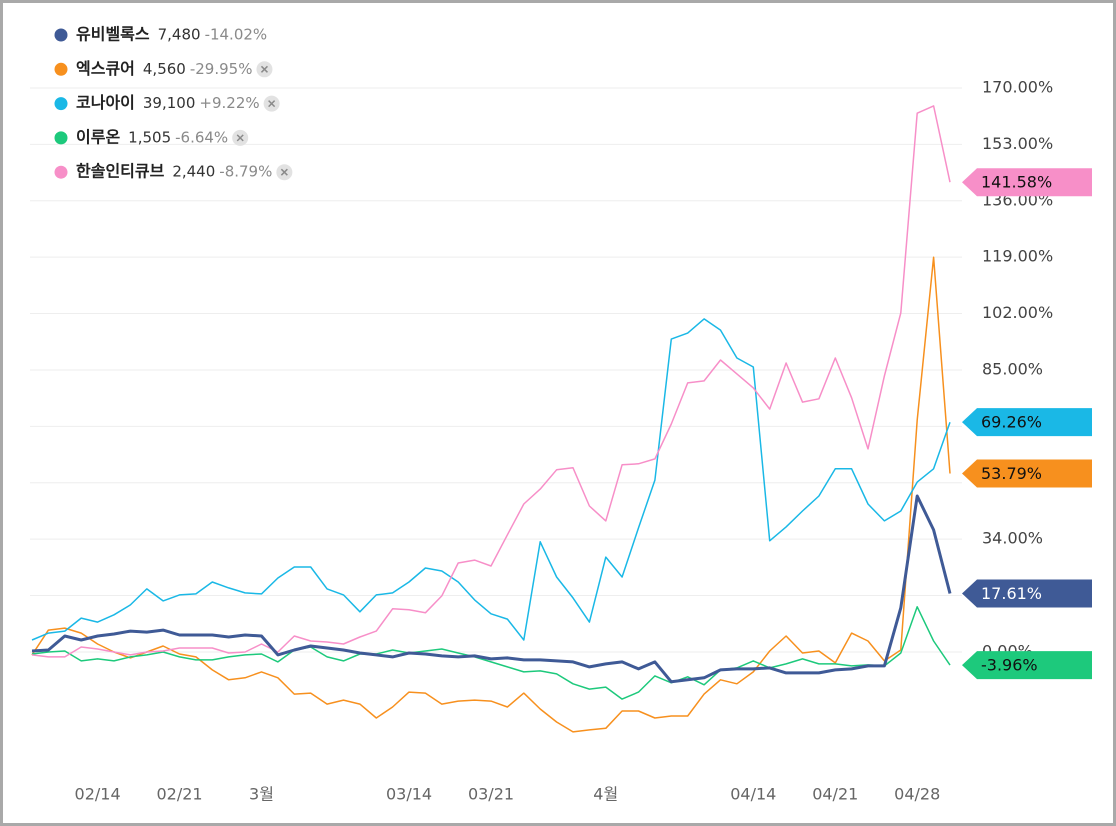  What do you see at coordinates (201, 137) in the screenshot?
I see `legend-change: -6.64%` at bounding box center [201, 137].